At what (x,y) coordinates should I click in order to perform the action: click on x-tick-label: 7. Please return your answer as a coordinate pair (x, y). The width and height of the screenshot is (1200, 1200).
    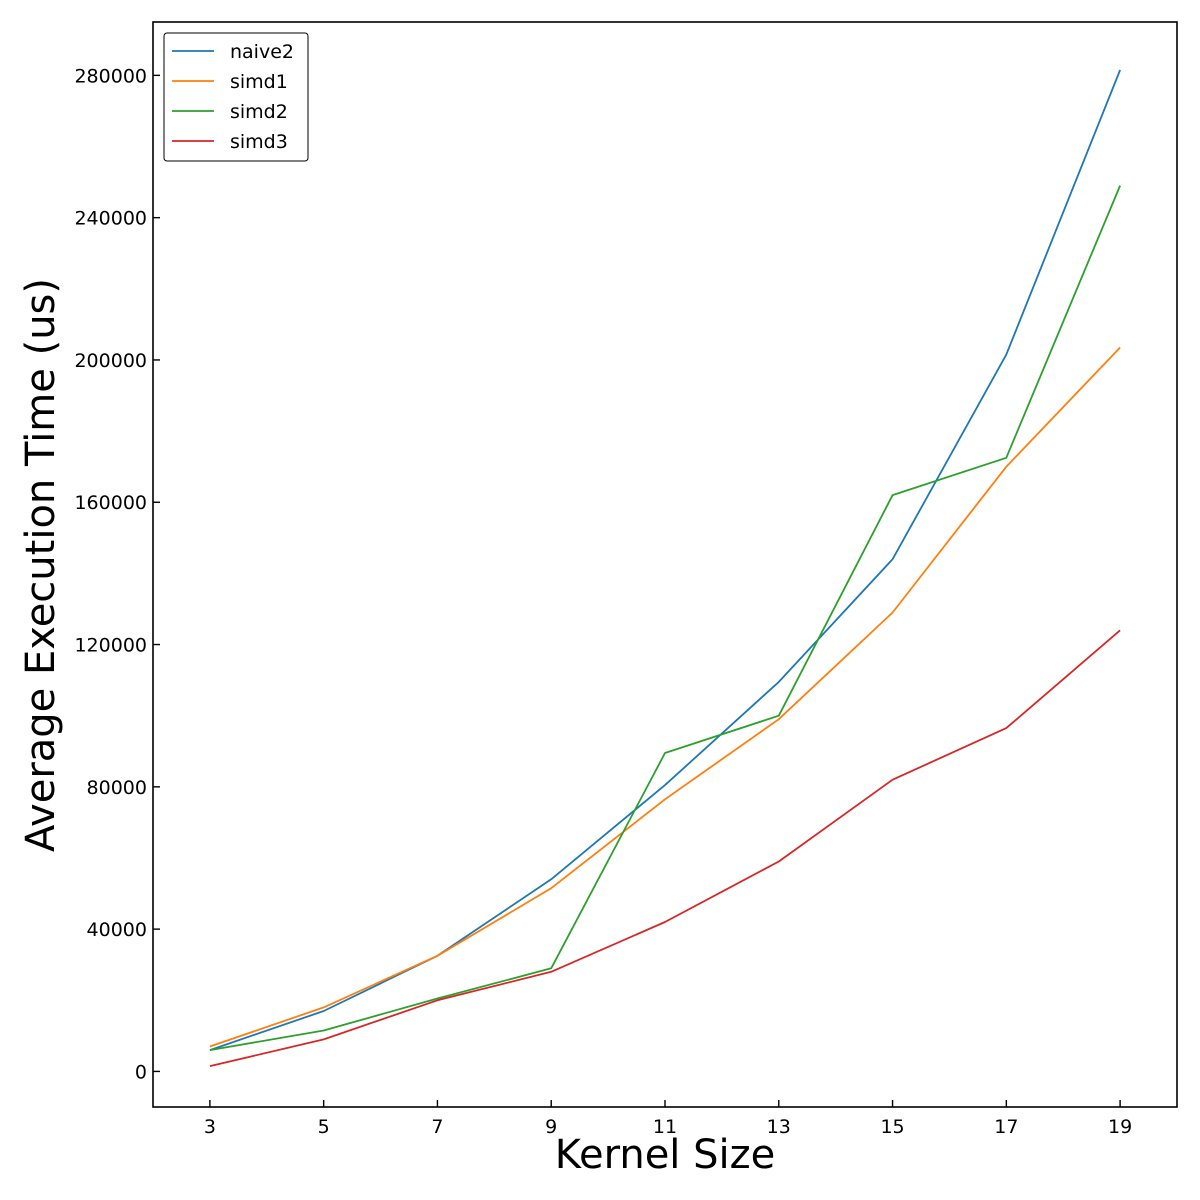
    Looking at the image, I should click on (437, 1127).